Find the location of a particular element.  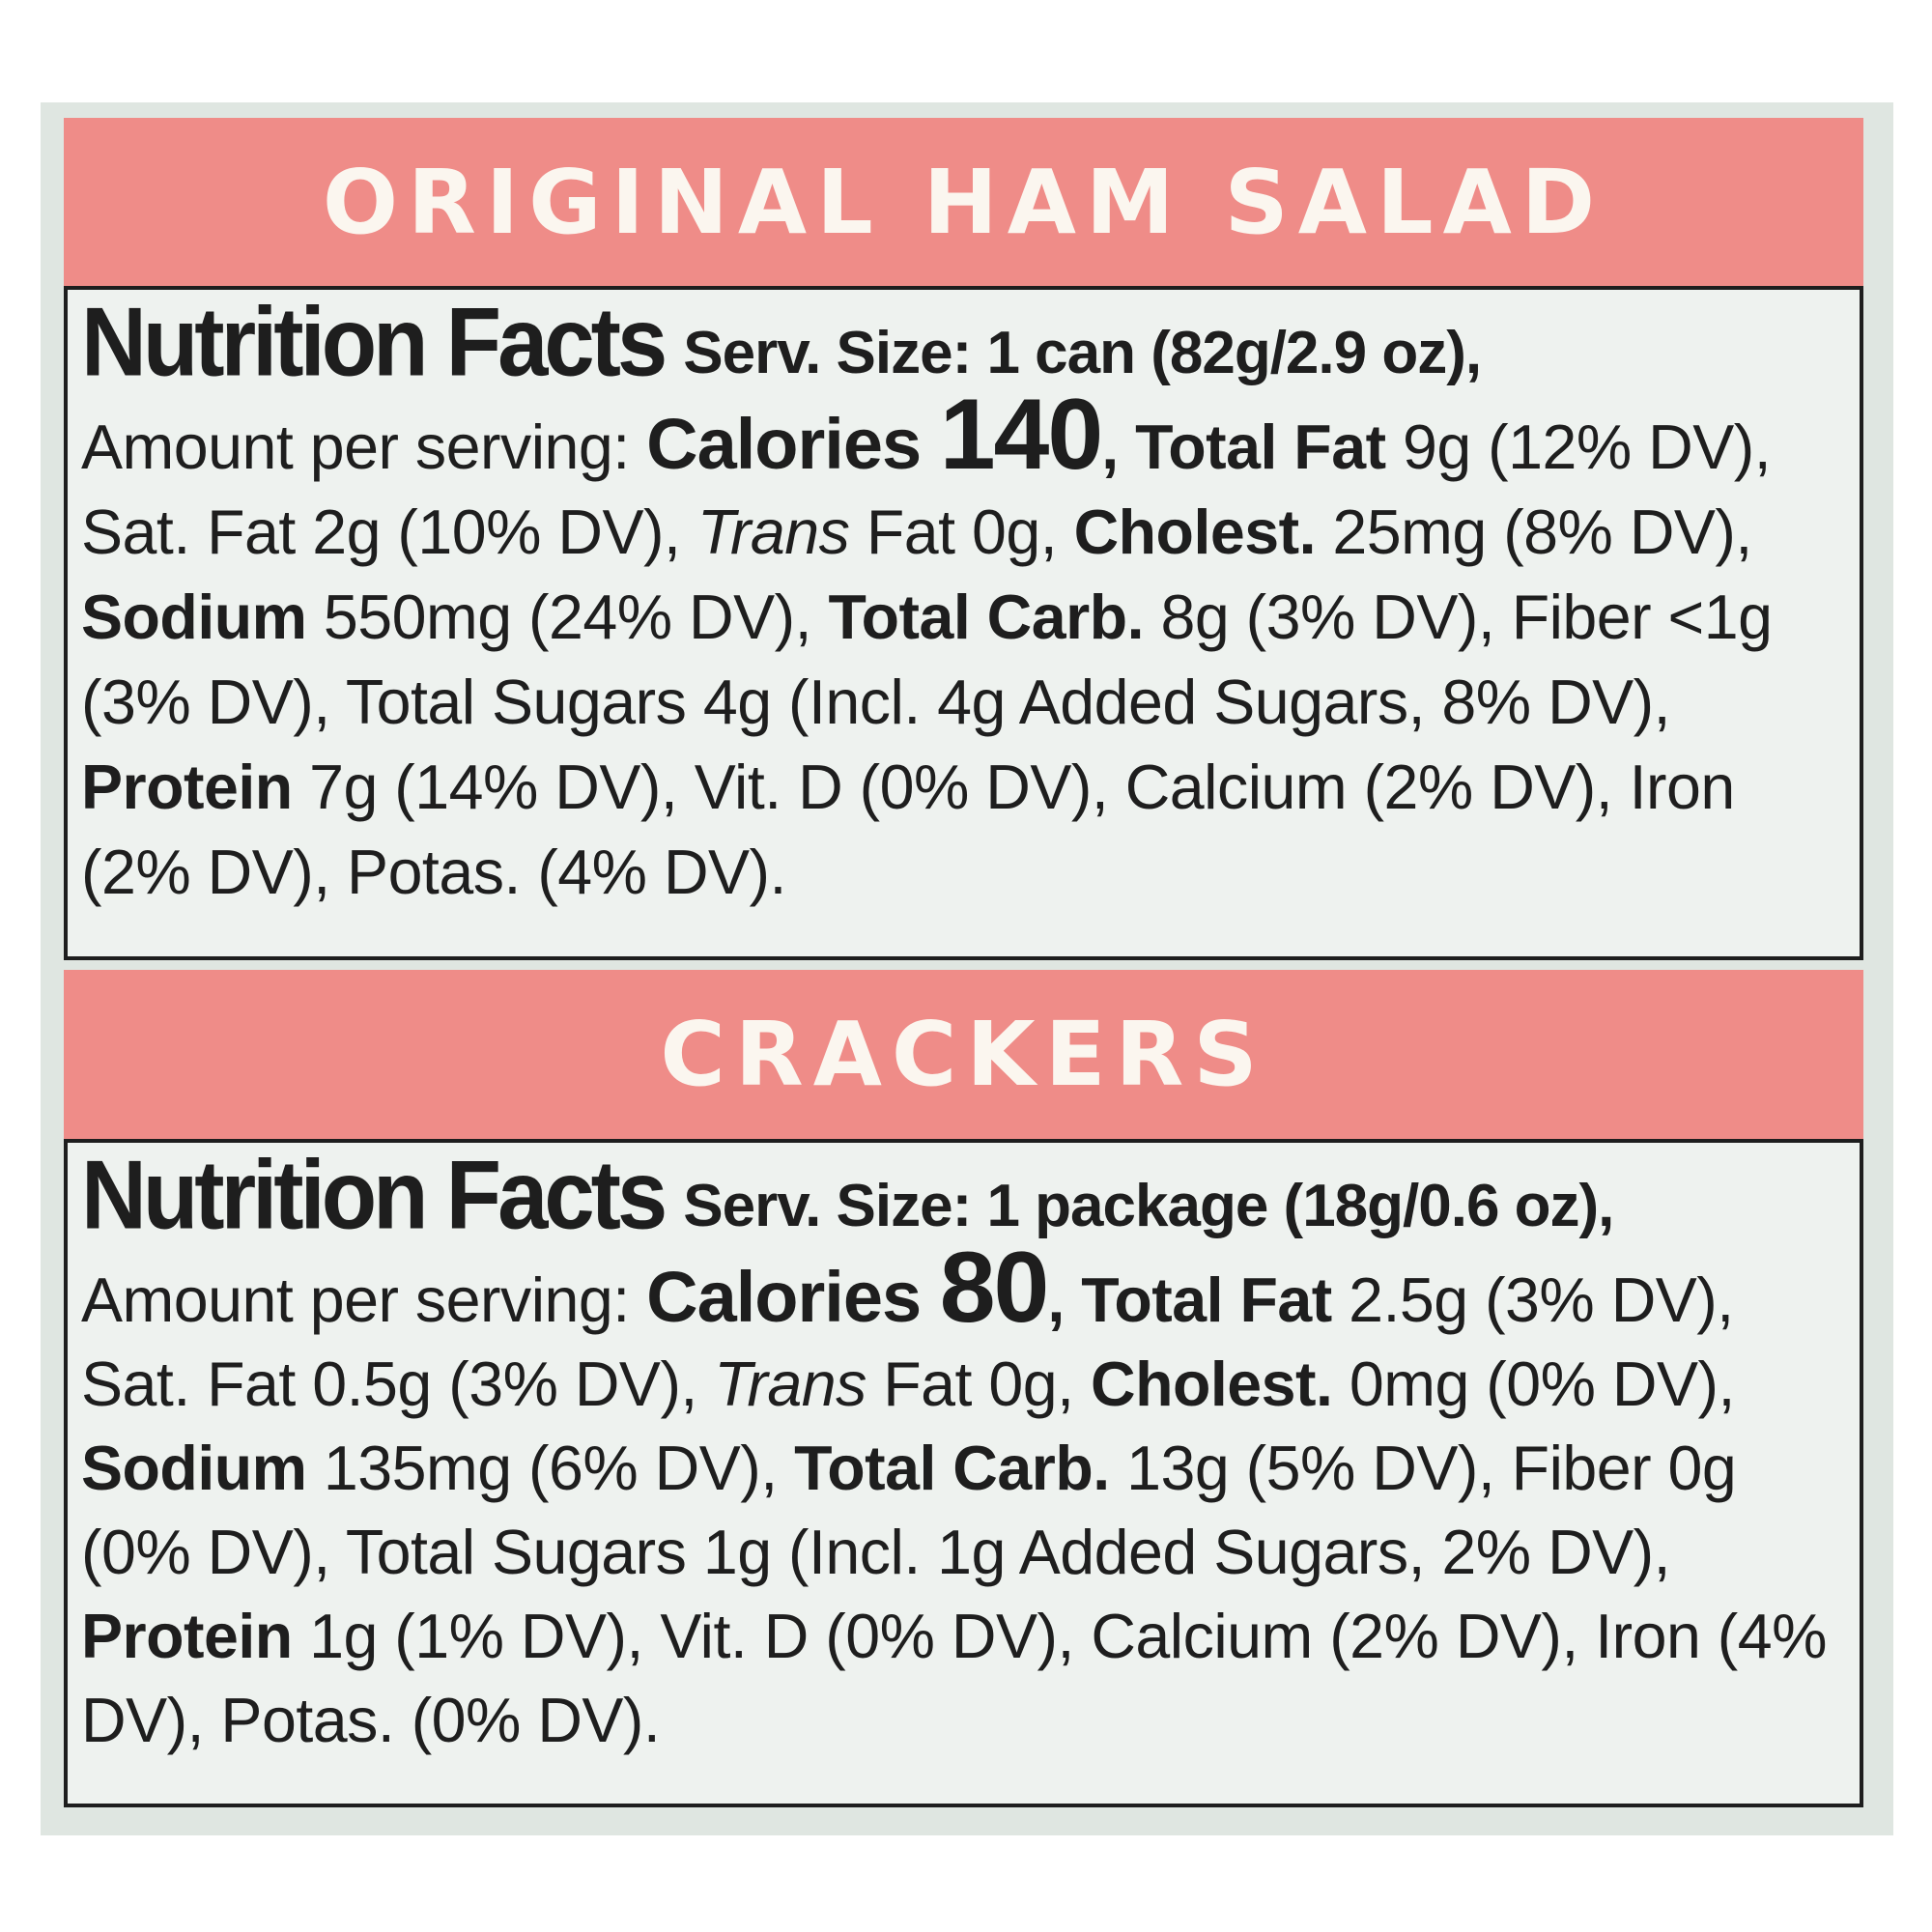

nutrient-text: 9g (12% DV), Sat. Fat 2g (10% DV), is located at coordinates (926, 489).